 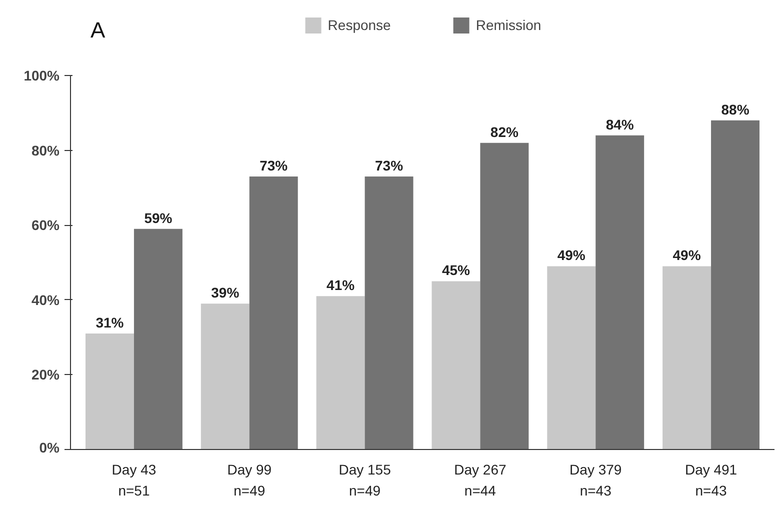 What do you see at coordinates (42, 76) in the screenshot?
I see `y-tick-label: 100%` at bounding box center [42, 76].